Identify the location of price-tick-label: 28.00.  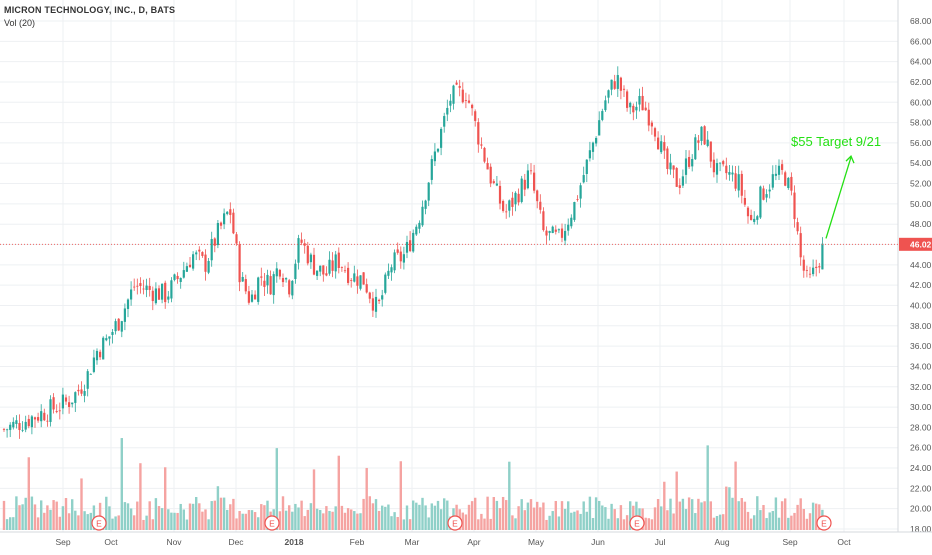
(921, 427).